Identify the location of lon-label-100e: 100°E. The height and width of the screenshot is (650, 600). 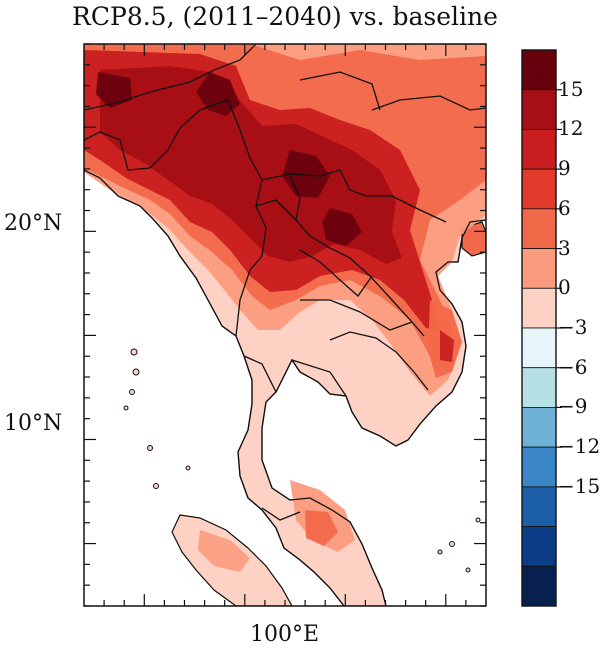
(285, 634).